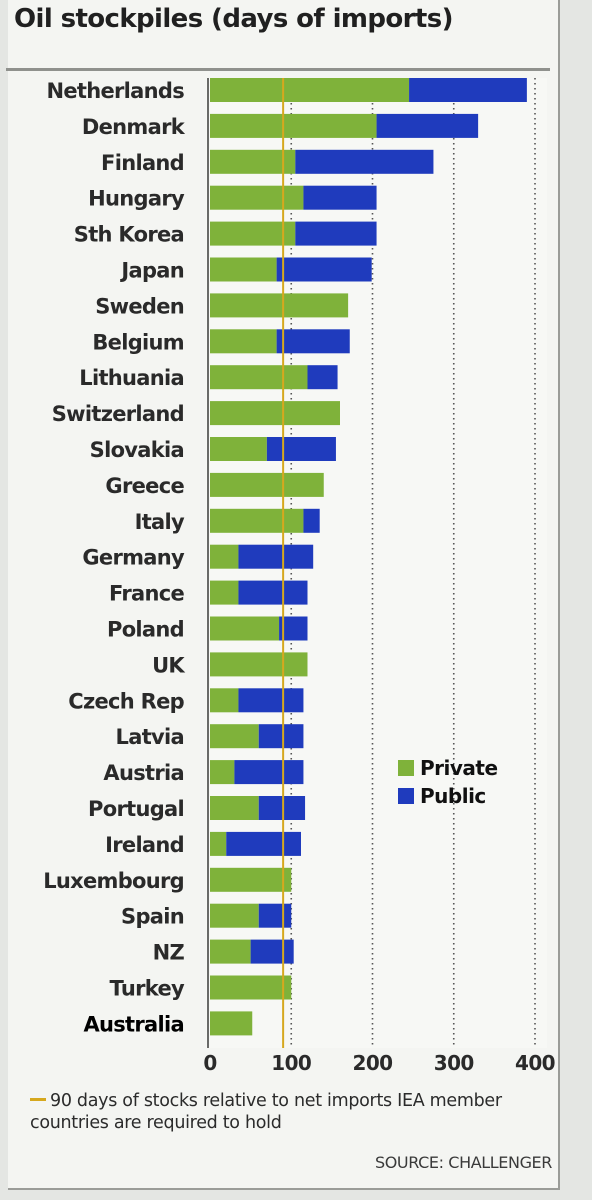 The width and height of the screenshot is (592, 1200). I want to click on category-label-france: France, so click(146, 594).